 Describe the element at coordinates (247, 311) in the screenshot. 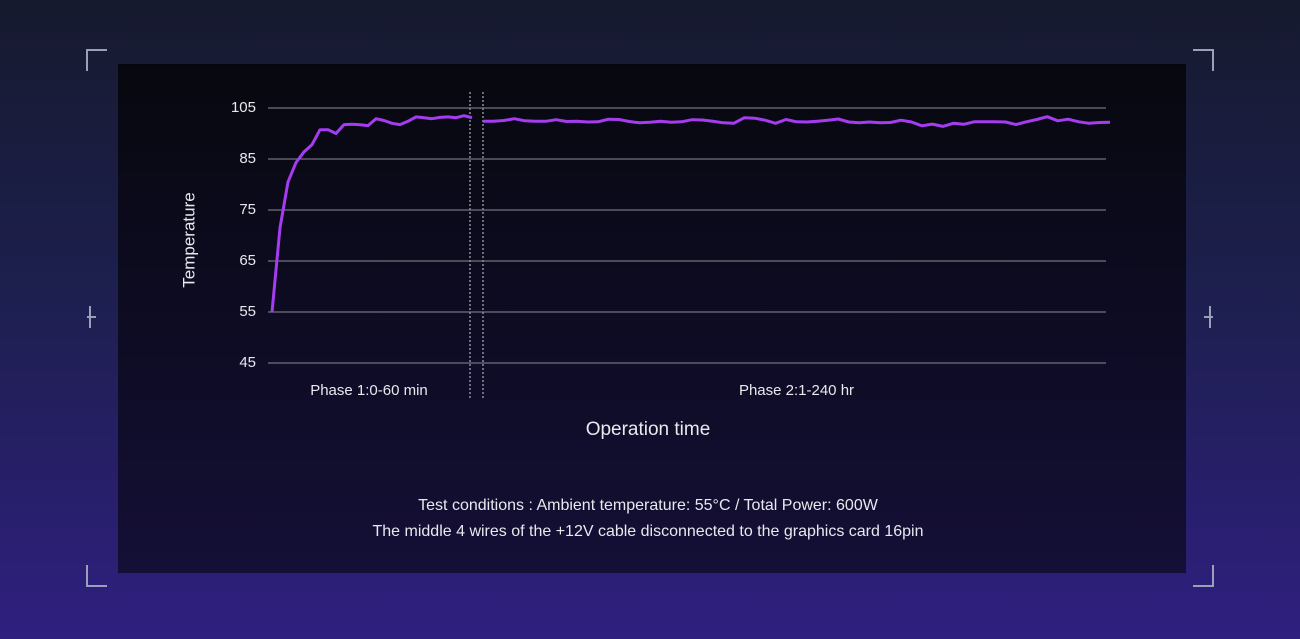

I see `y-tick-label: 55` at that location.